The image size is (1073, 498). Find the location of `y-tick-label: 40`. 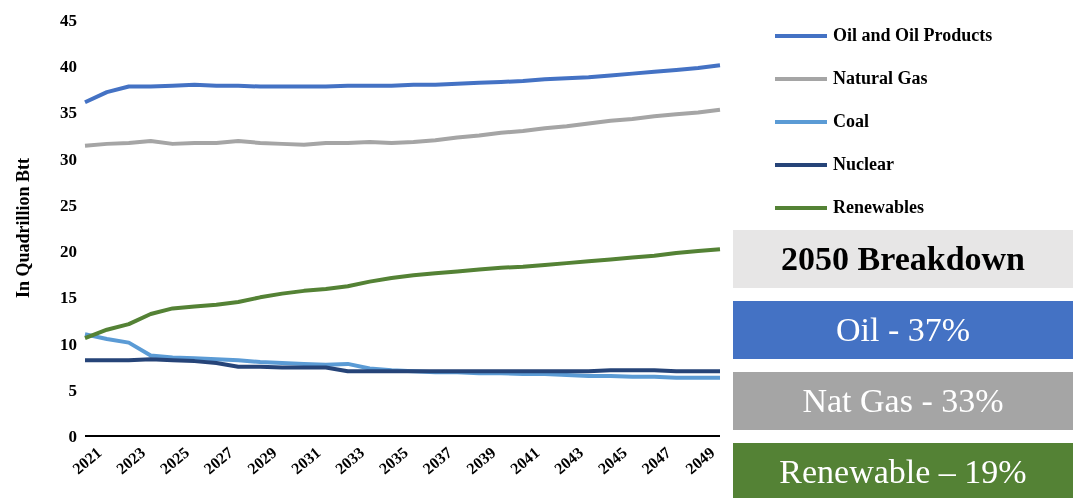

y-tick-label: 40 is located at coordinates (68, 67).